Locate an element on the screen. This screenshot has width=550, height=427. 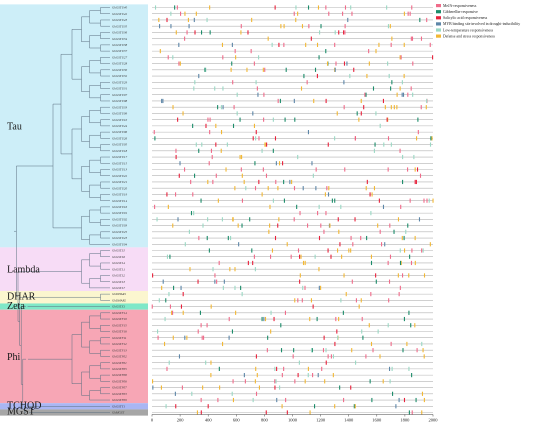
gene-label: GhGSTU21 is located at coordinates (119, 182).